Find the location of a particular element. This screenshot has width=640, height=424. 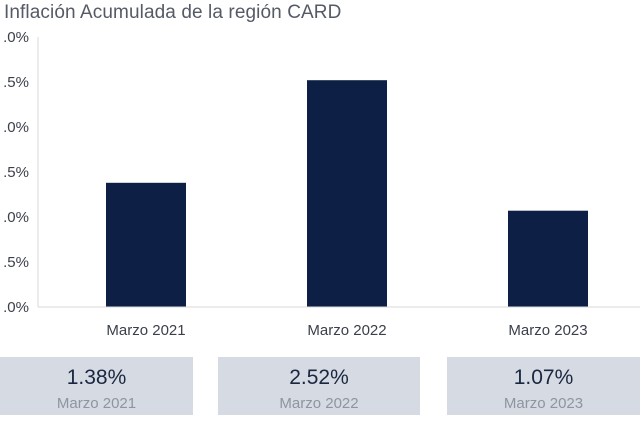

summary-card-2022: 2.52% Marzo 2022 is located at coordinates (319, 386).